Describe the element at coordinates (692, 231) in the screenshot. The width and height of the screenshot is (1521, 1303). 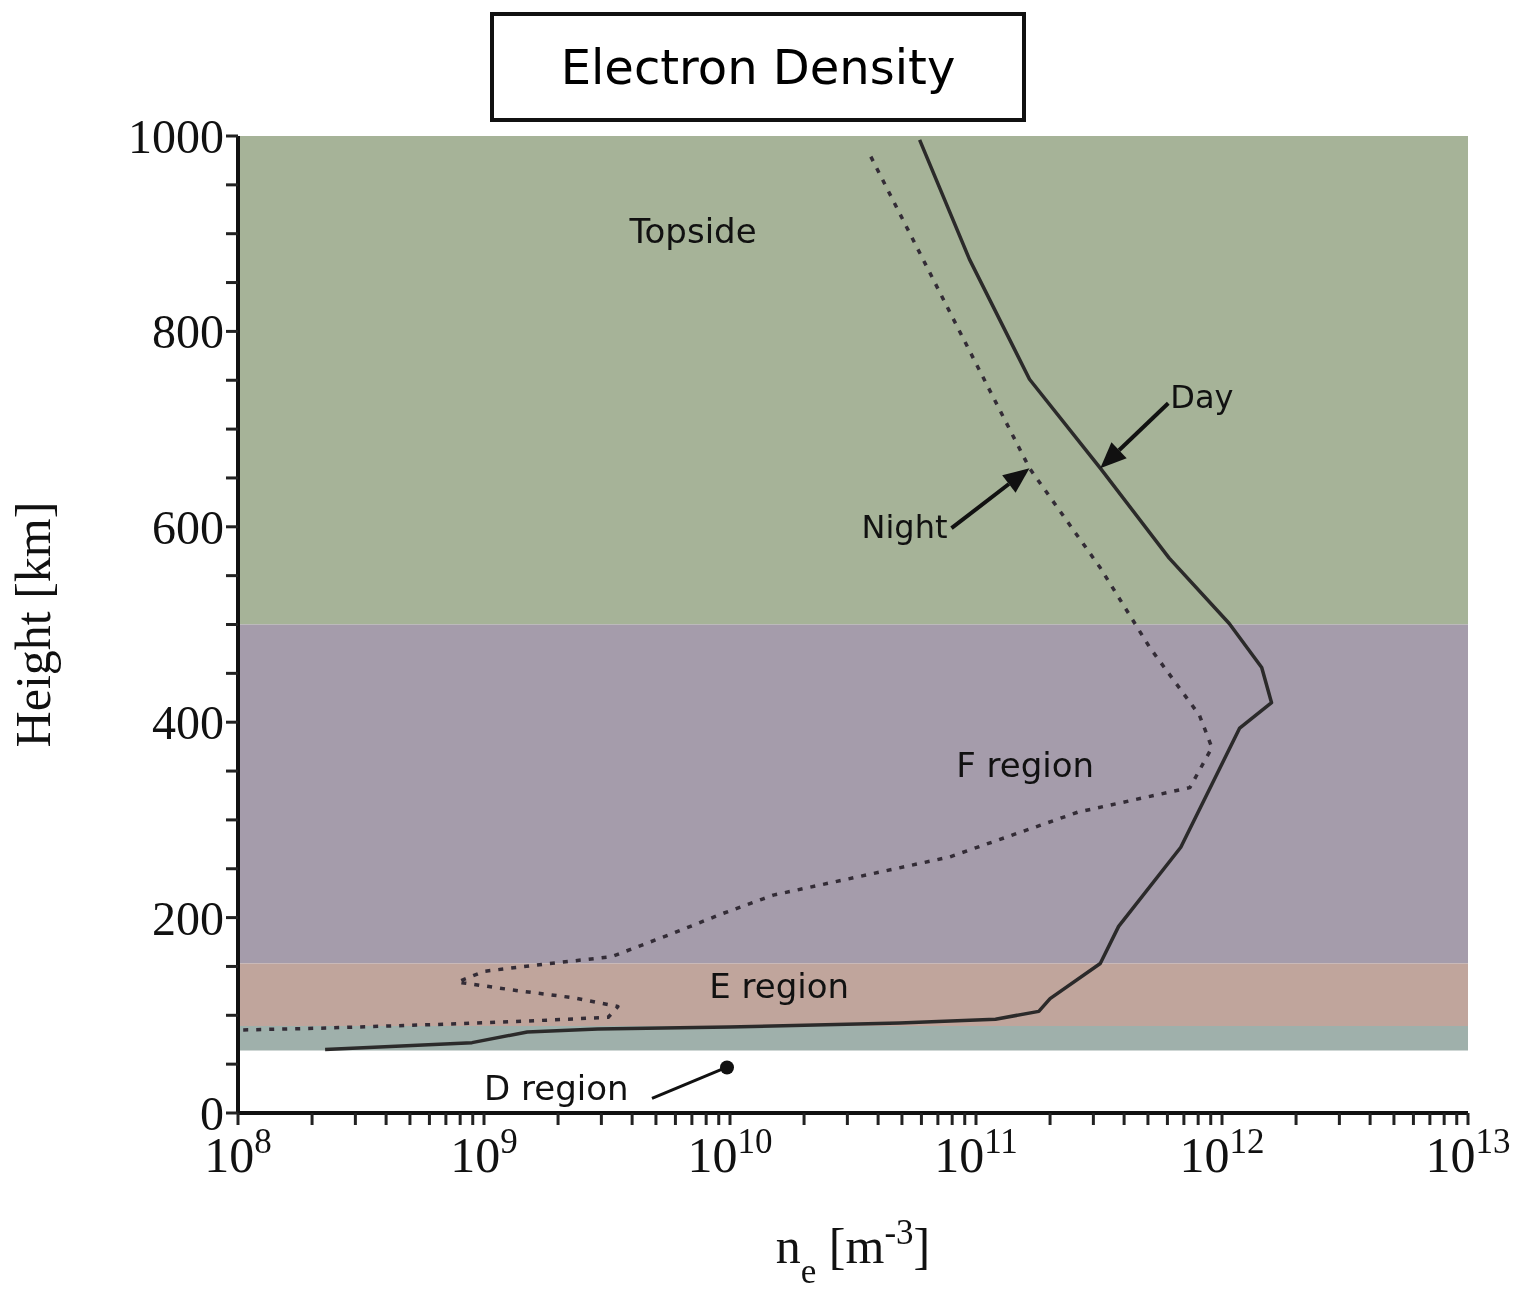
I see `band-label: Topside` at that location.